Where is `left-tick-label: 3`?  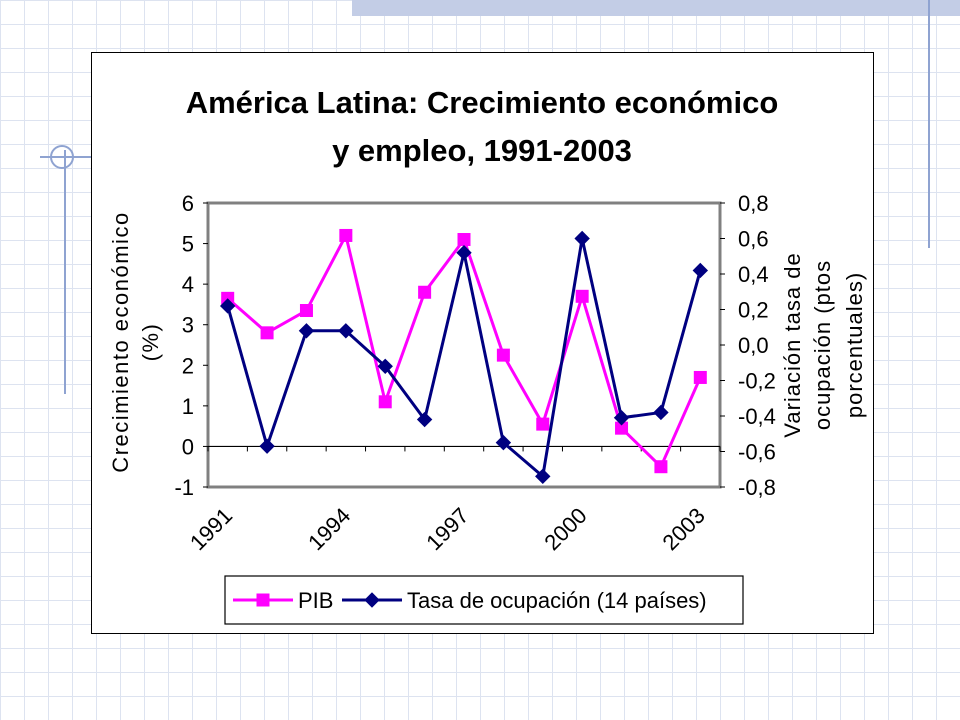
left-tick-label: 3 is located at coordinates (188, 325).